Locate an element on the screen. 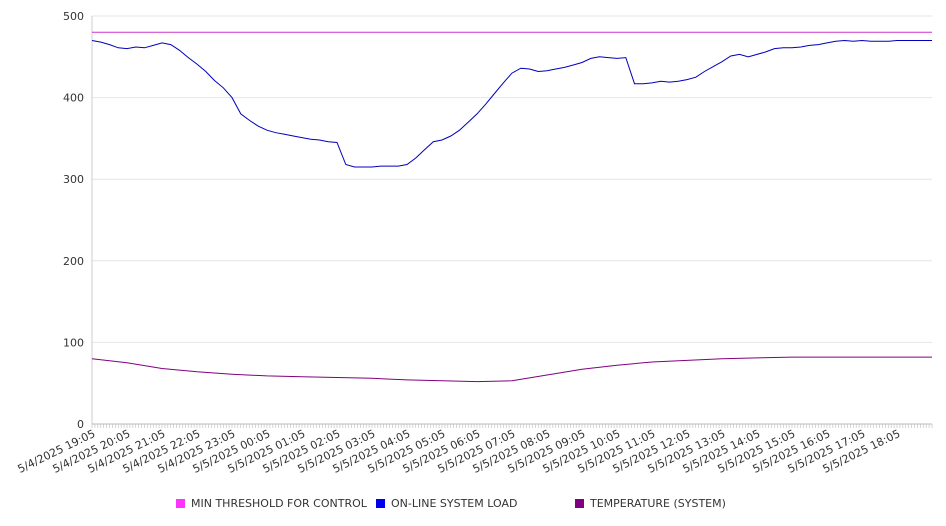 This screenshot has width=946, height=526. y-tick-label-300: 300 is located at coordinates (73, 179).